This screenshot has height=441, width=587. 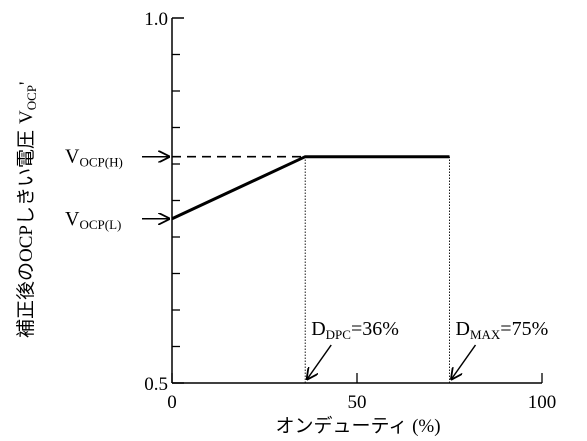 What do you see at coordinates (31, 97) in the screenshot?
I see `y-axis-label-subscript: OCP` at bounding box center [31, 97].